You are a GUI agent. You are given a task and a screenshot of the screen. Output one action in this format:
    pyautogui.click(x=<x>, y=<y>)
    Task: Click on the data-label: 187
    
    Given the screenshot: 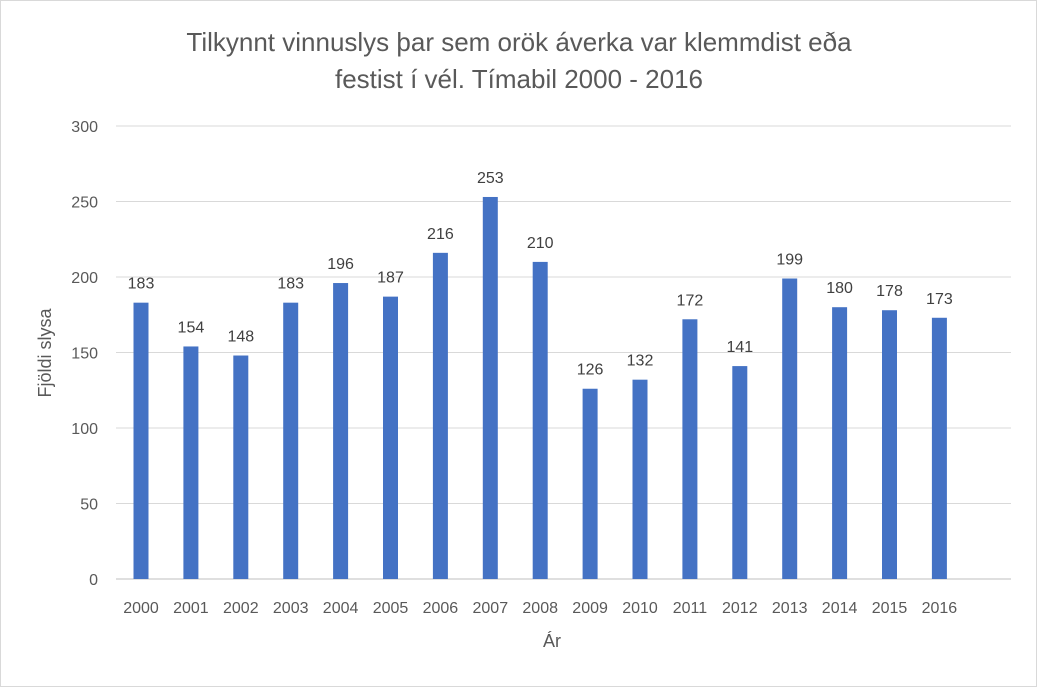 What is the action you would take?
    pyautogui.click(x=390, y=278)
    